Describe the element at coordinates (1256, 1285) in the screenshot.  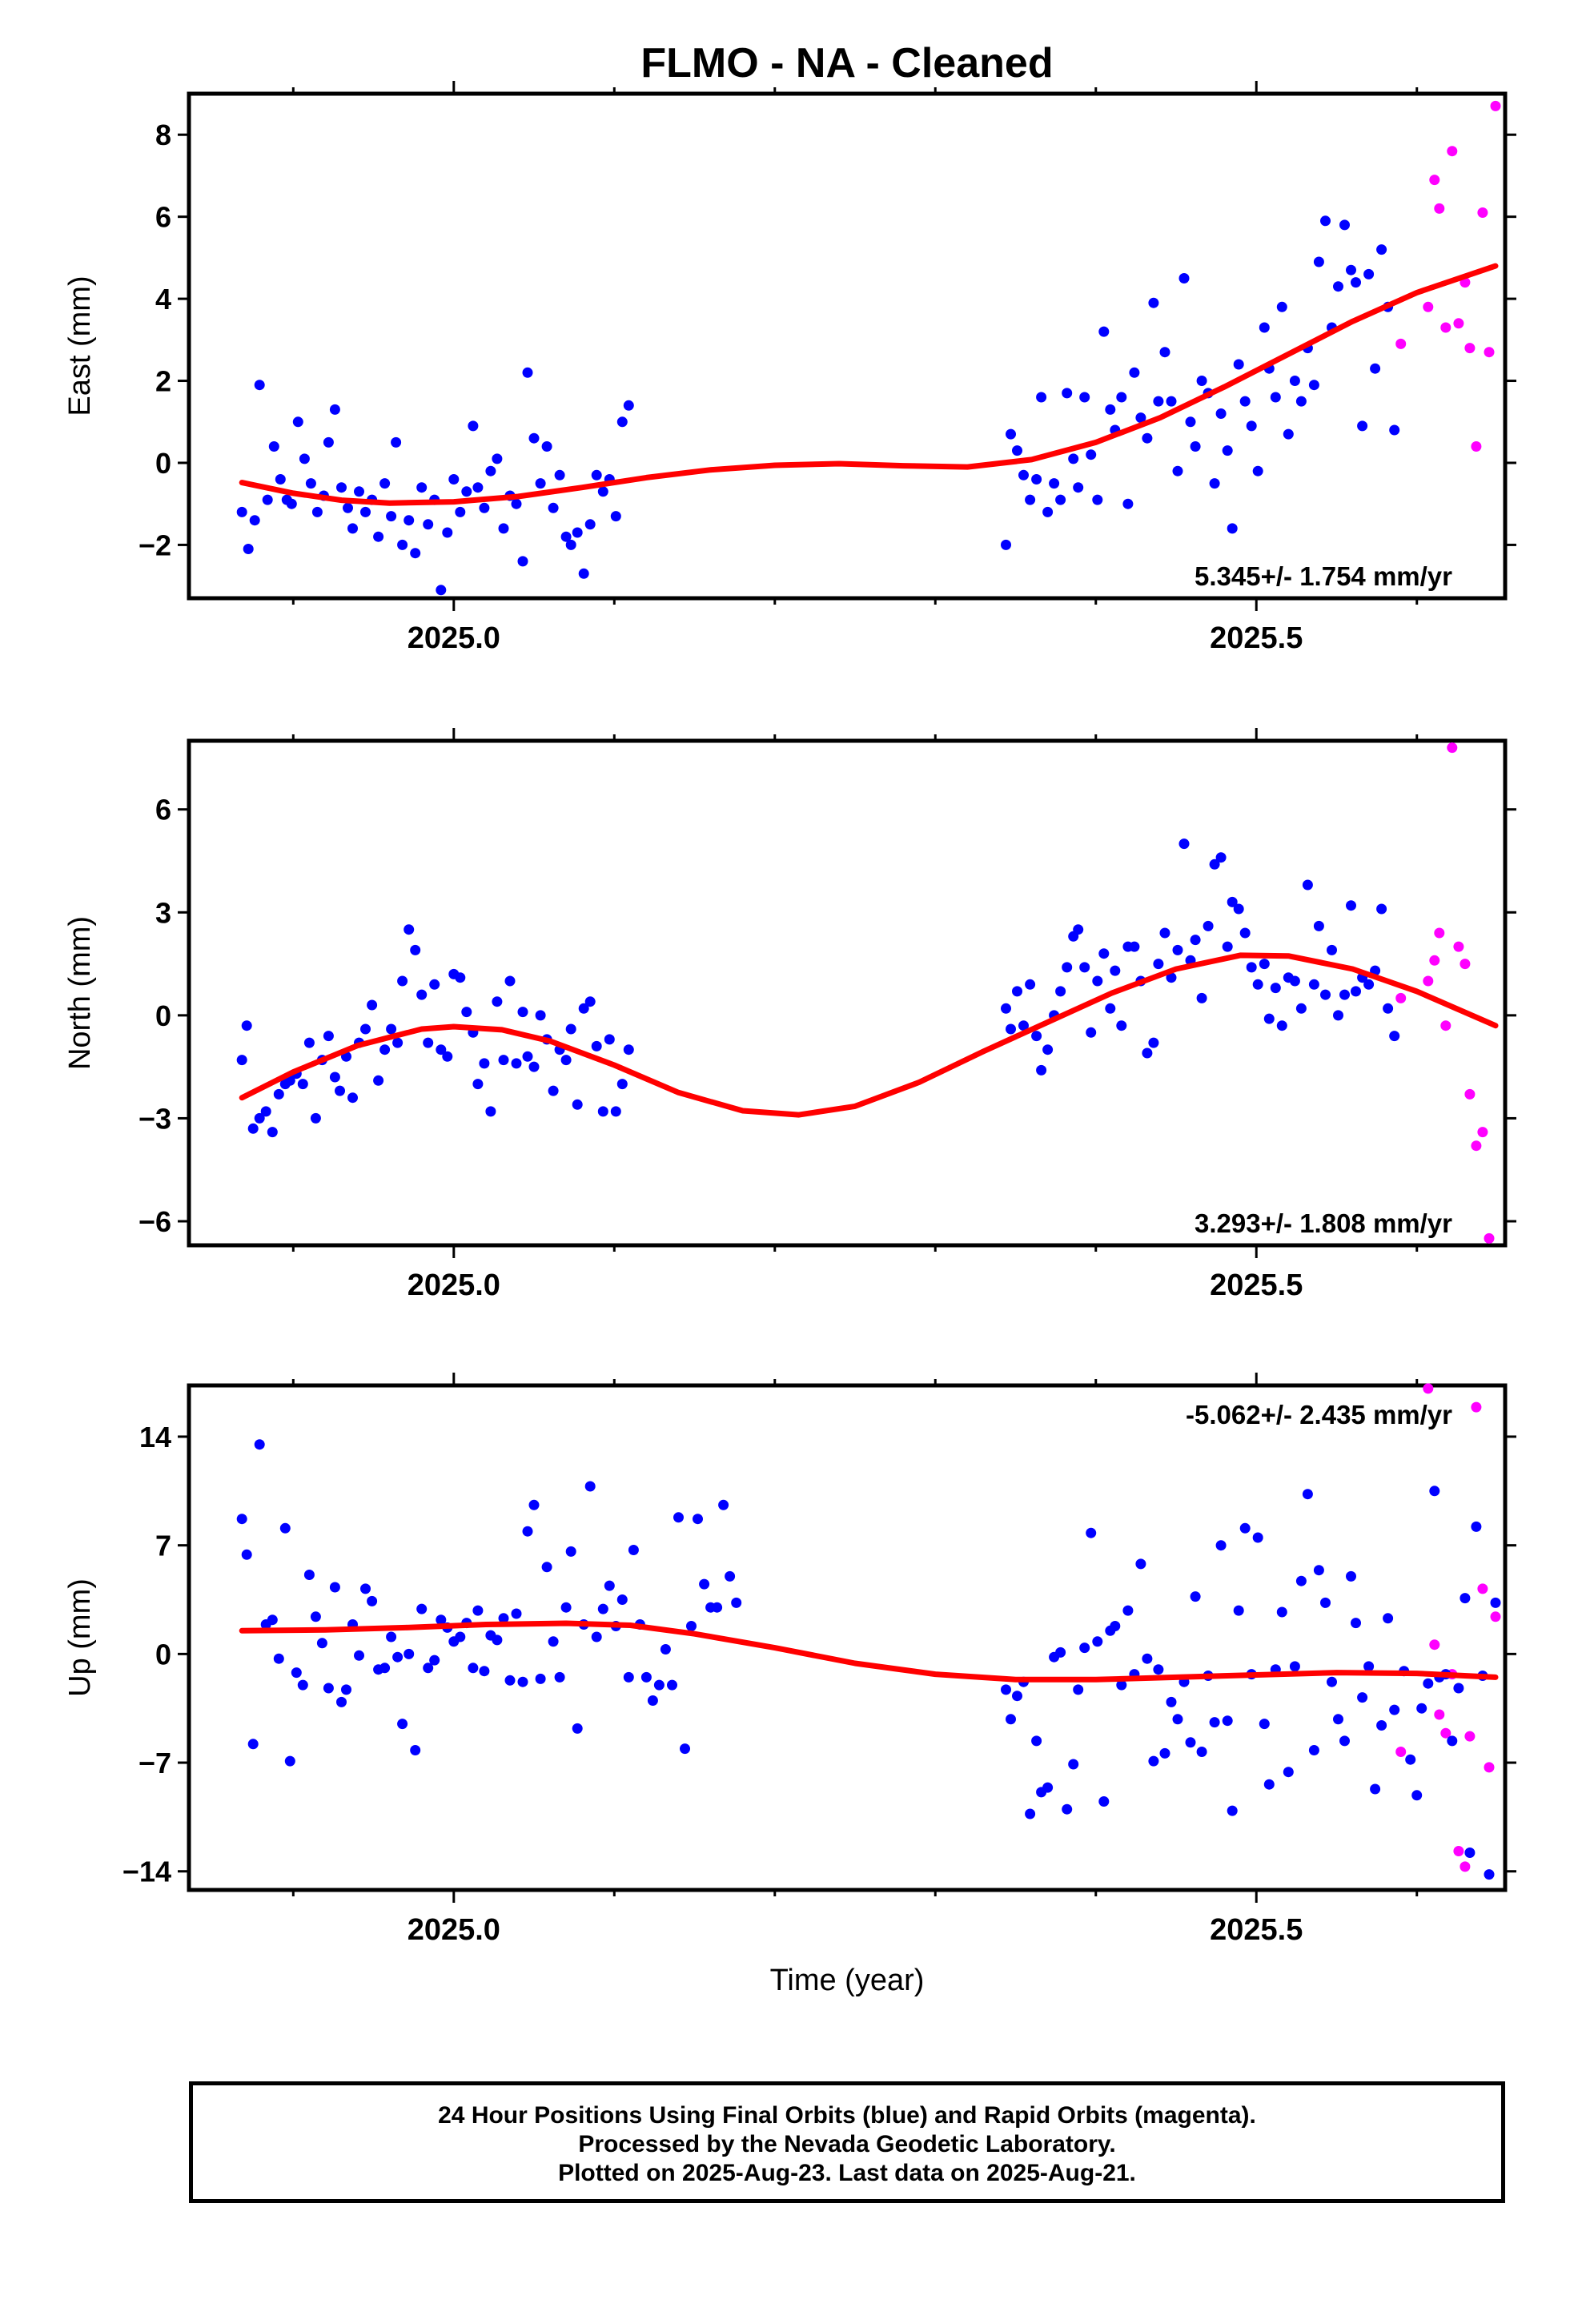
I see `x-tick-label: 2025.5` at that location.